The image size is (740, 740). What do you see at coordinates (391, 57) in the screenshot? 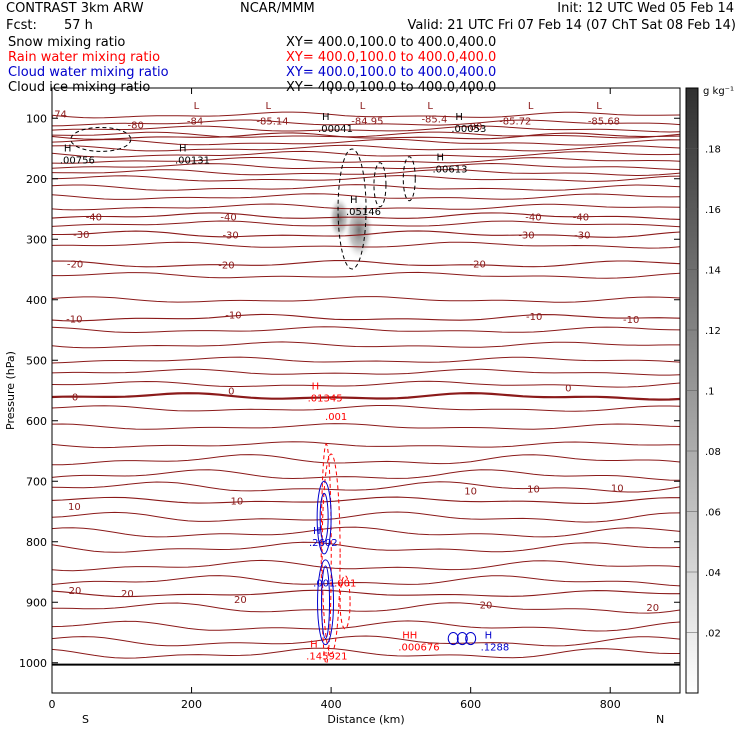
I see `field-rain-xy: XY= 400.0,100.0 to 400.0,400.0` at bounding box center [391, 57].